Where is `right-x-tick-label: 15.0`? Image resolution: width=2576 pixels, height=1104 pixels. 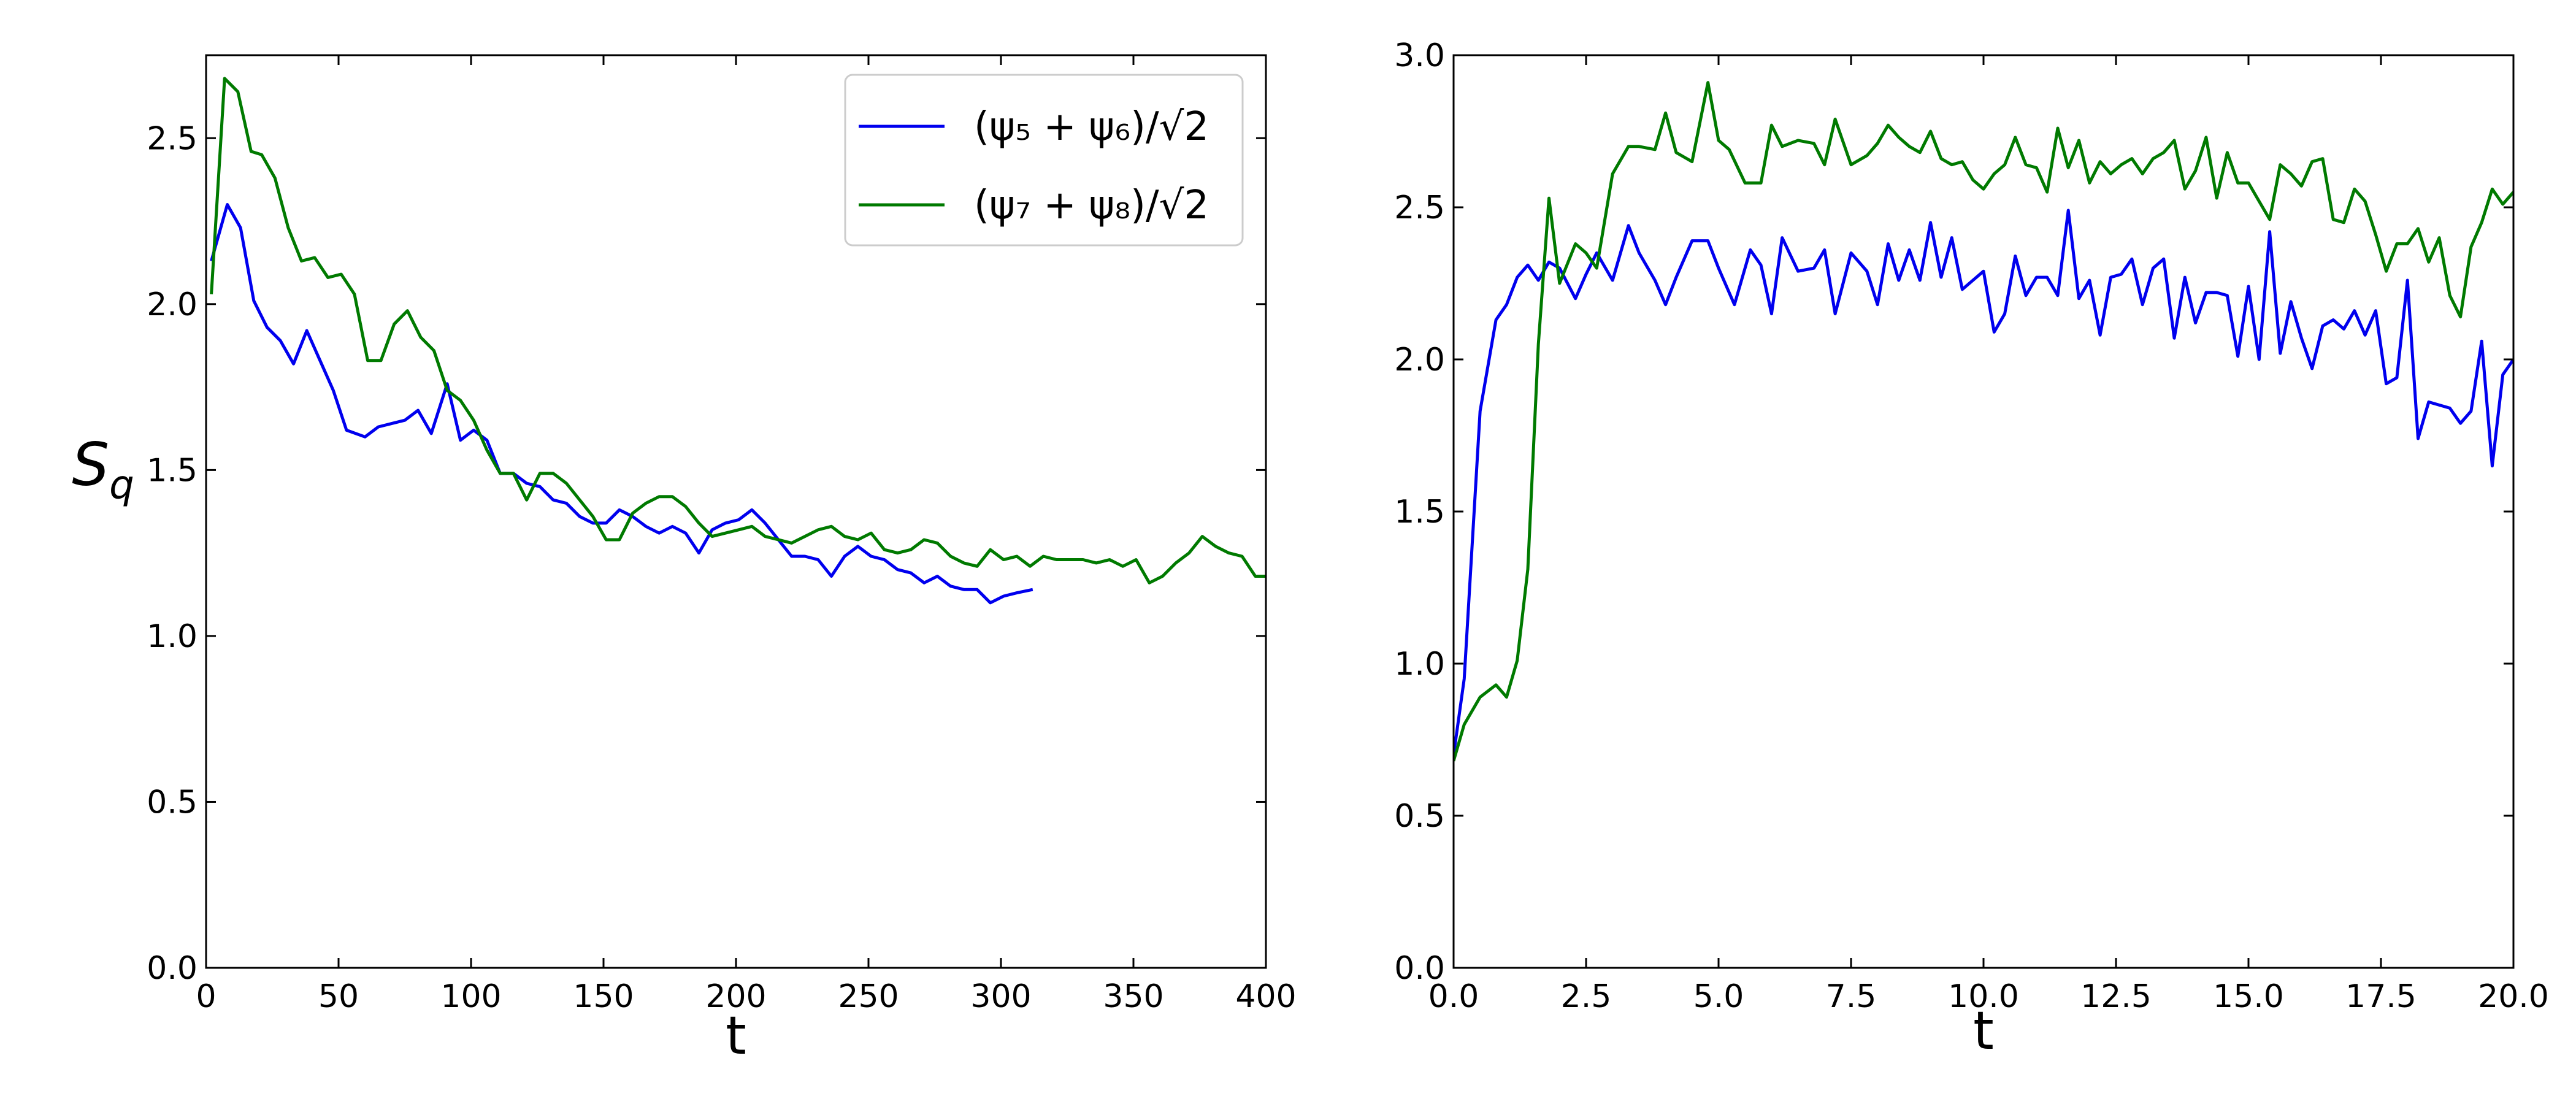
right-x-tick-label: 15.0 is located at coordinates (2248, 996).